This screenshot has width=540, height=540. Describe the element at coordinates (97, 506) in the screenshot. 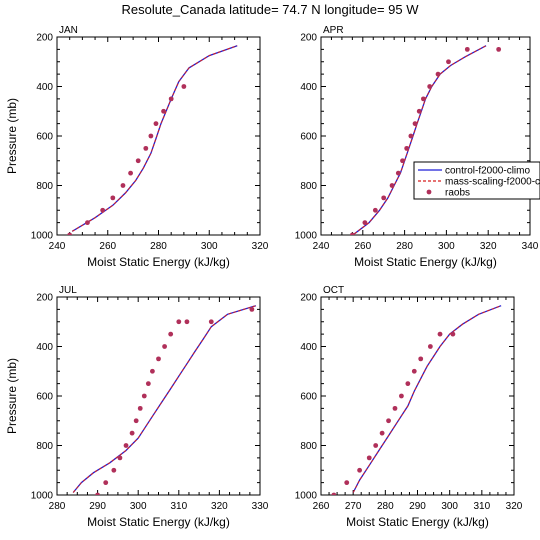

I see `x-tick-label: 290` at that location.